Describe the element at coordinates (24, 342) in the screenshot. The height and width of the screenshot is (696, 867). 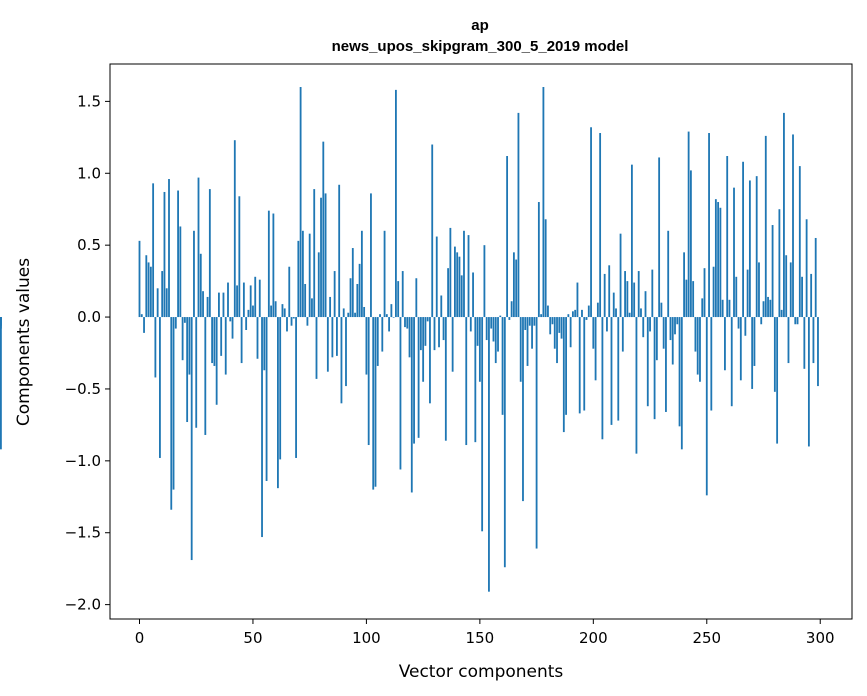
I see `y-axis-label: Components values` at that location.